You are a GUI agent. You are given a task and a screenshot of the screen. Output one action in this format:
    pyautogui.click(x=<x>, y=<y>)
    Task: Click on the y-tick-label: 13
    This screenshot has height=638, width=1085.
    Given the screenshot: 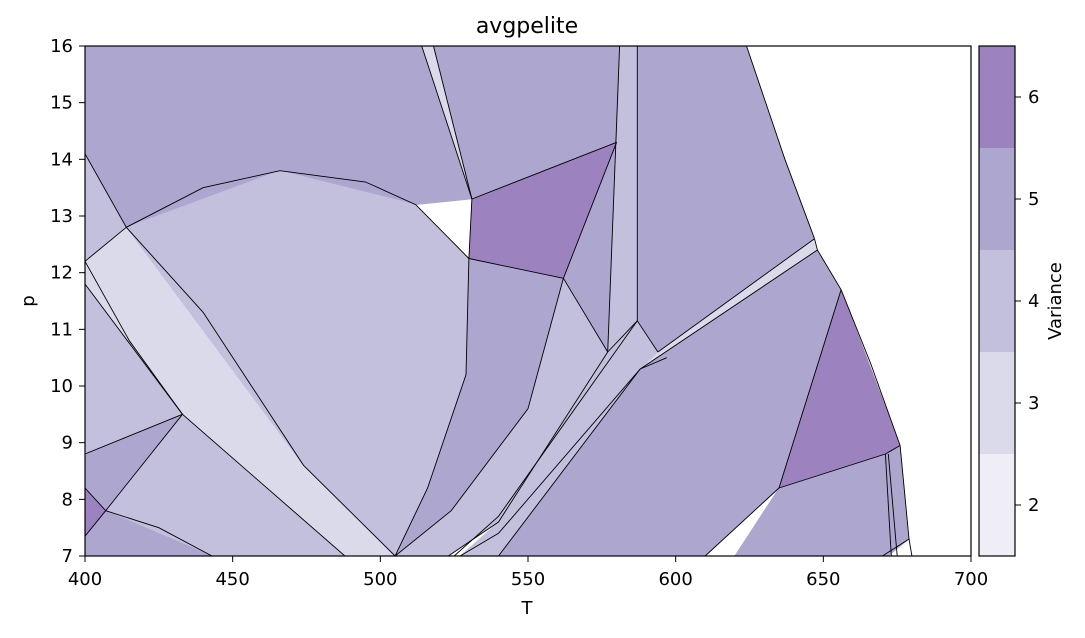 What is the action you would take?
    pyautogui.click(x=61, y=216)
    